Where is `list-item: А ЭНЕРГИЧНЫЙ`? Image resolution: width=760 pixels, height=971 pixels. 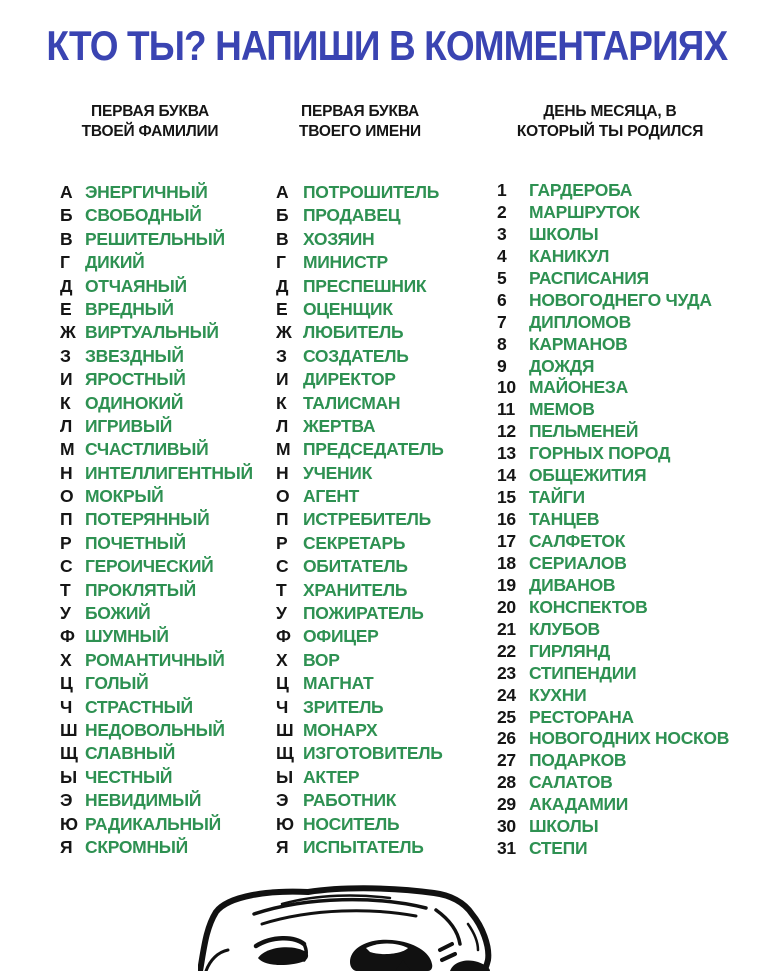 list-item: А ЭНЕРГИЧНЫЙ is located at coordinates (156, 193).